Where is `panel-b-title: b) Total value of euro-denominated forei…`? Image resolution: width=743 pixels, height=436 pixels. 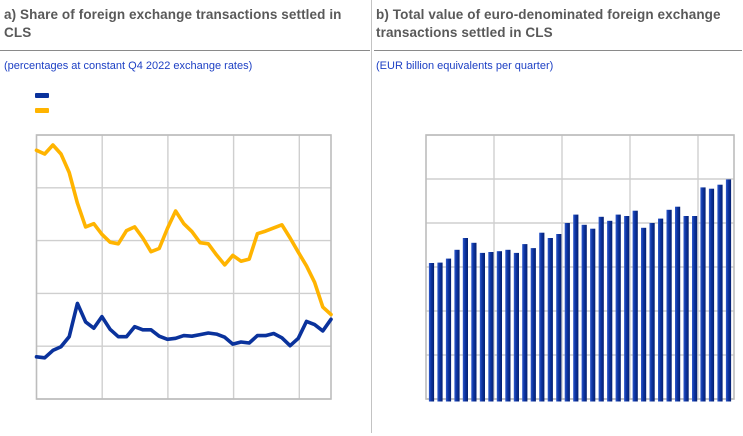 panel-b-title: b) Total value of euro-denominated forei… is located at coordinates (548, 23).